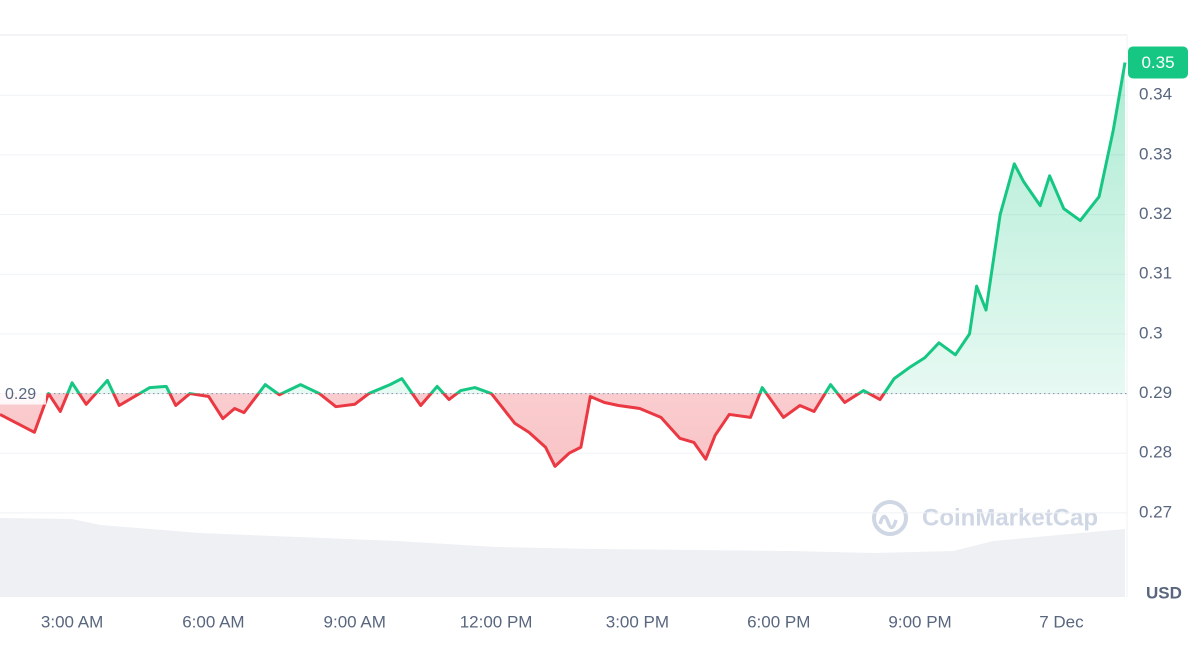  I want to click on baseline-label: 0.29, so click(20, 394).